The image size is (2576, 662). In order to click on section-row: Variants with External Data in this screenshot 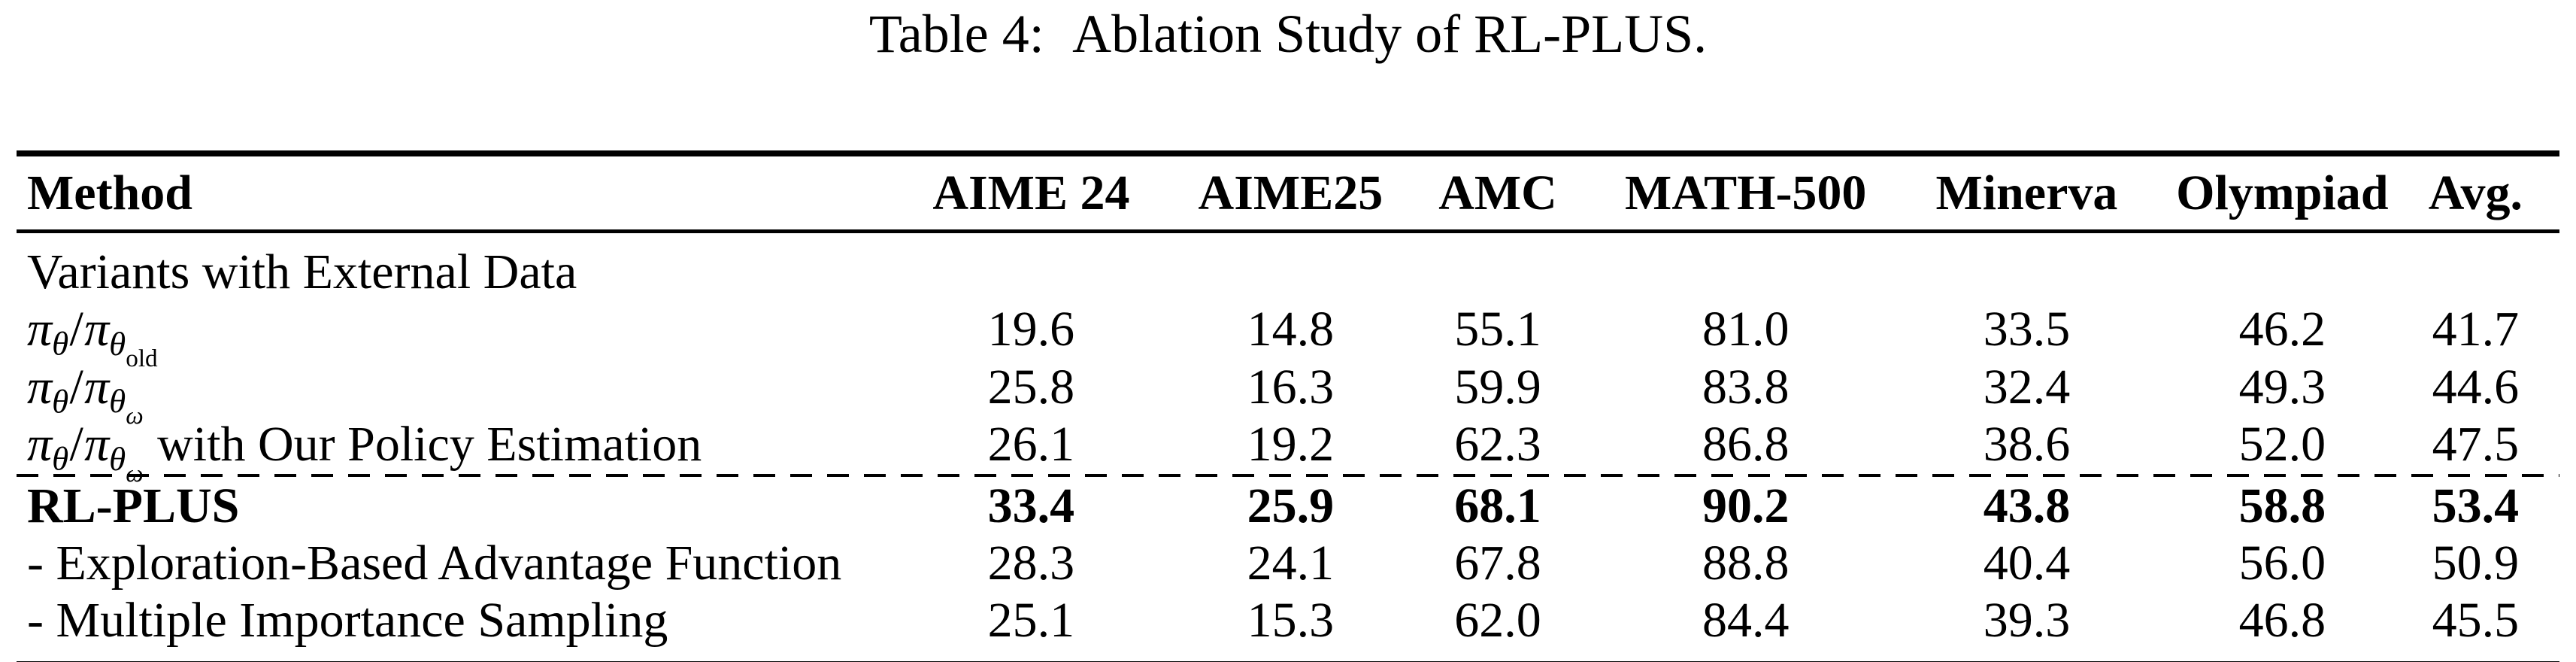, I will do `click(1288, 267)`.